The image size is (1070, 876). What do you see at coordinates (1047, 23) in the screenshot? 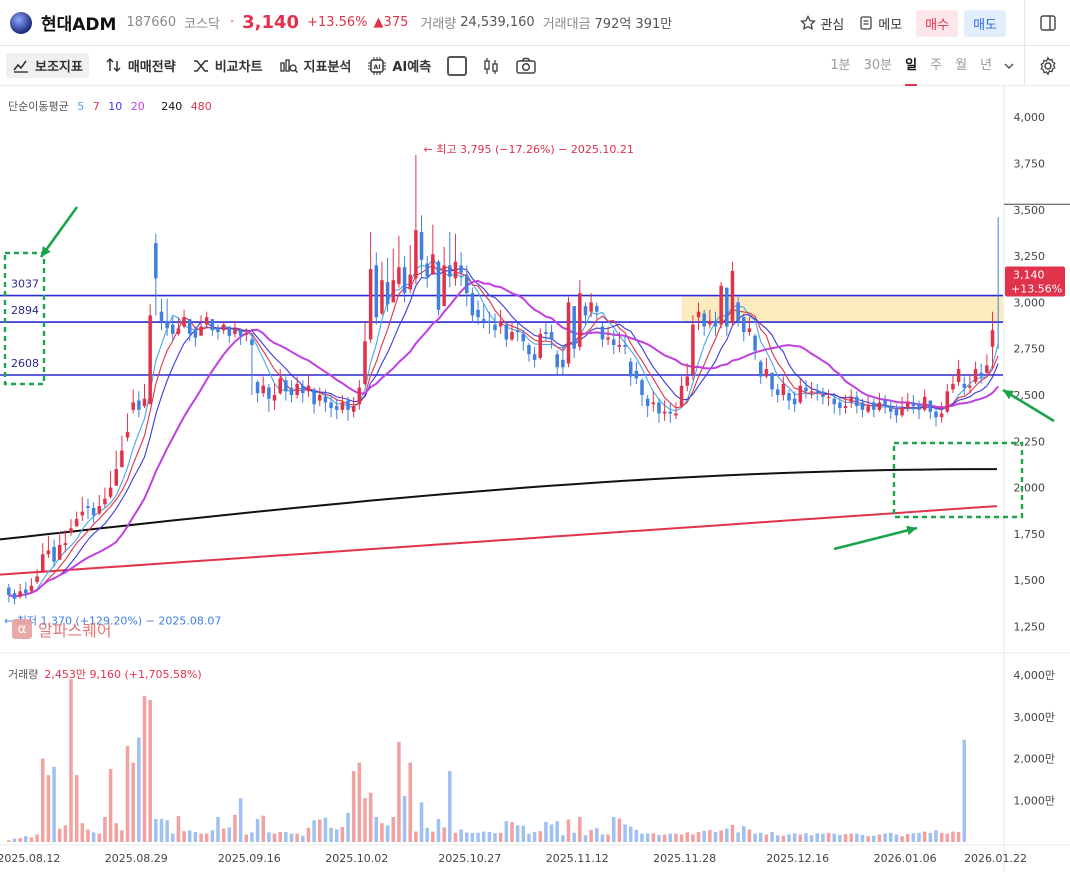
I see `side-panel-toggle` at bounding box center [1047, 23].